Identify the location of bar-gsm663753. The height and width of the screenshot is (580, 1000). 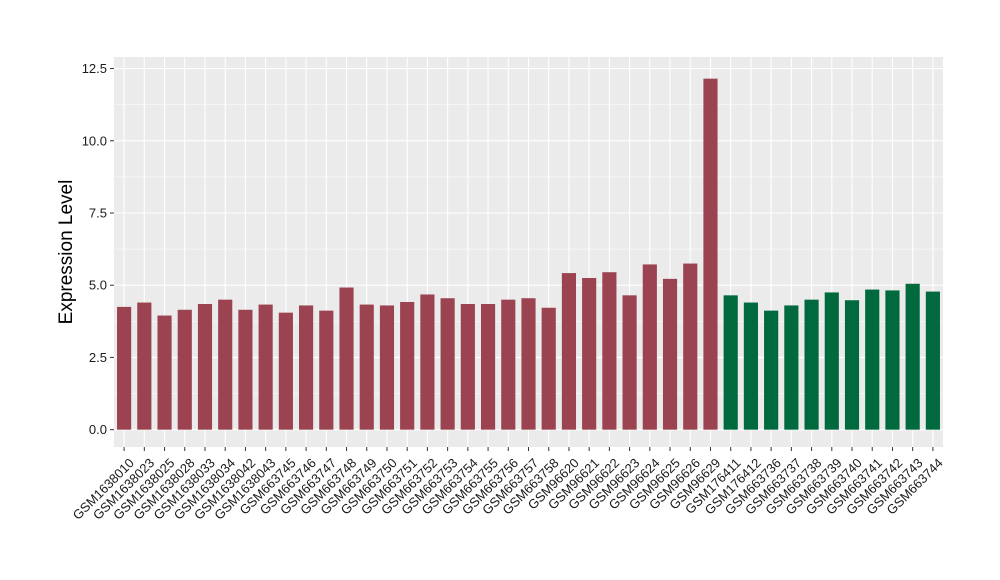
(447, 364).